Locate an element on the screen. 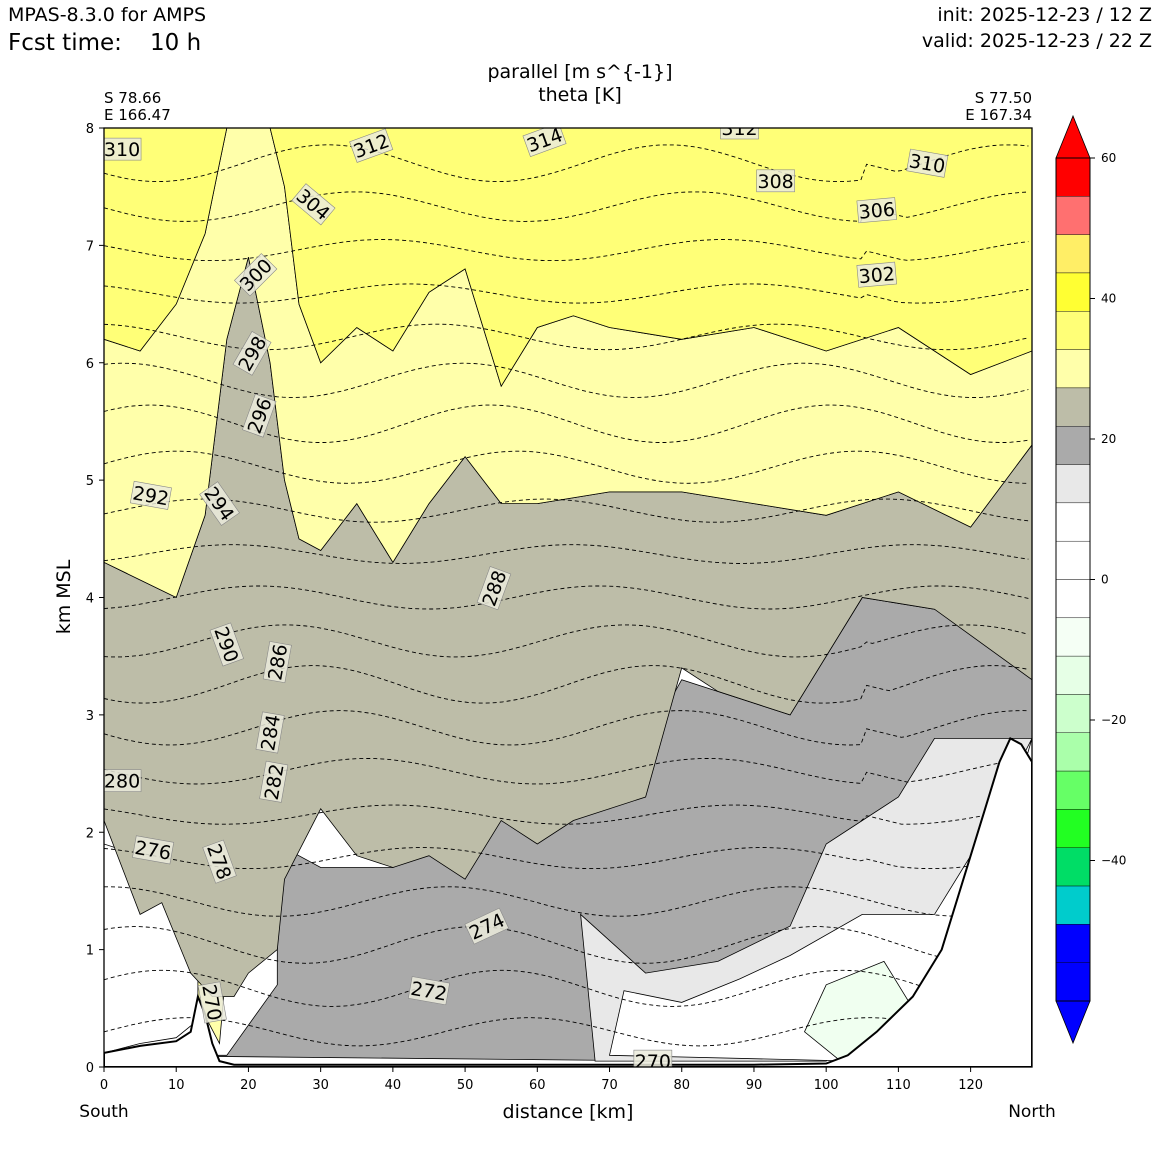  model-title: MPAS-8.3.0 for AMPS is located at coordinates (107, 15).